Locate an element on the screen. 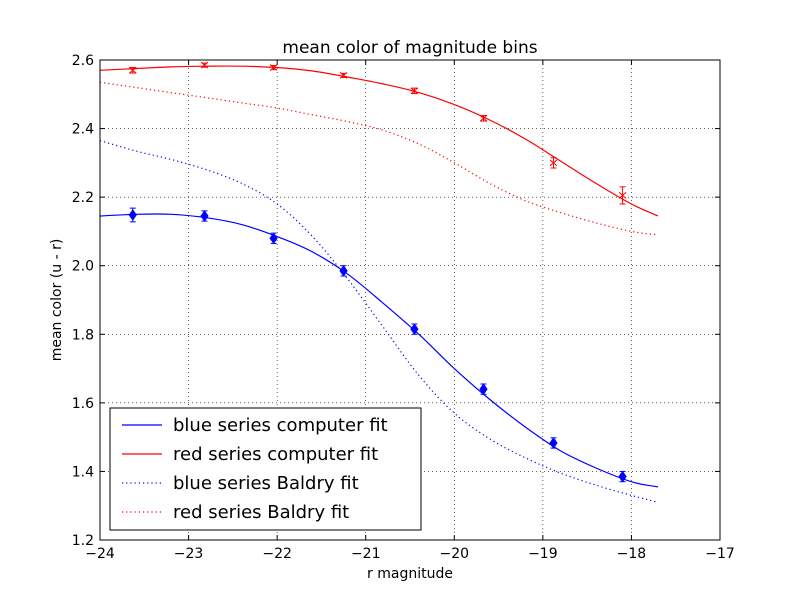 The height and width of the screenshot is (600, 800). y-tick-label: 2.2 is located at coordinates (83, 198).